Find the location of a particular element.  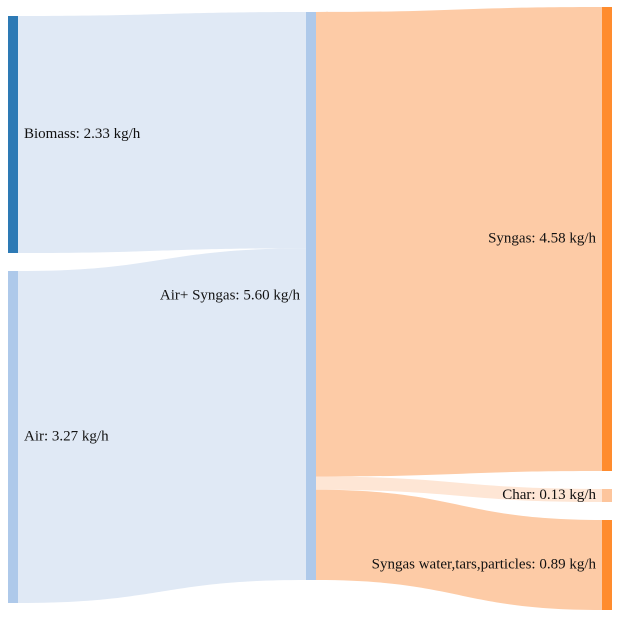

node-label-air_syngas: Air+ Syngas: 5.60 kg/h is located at coordinates (230, 295).